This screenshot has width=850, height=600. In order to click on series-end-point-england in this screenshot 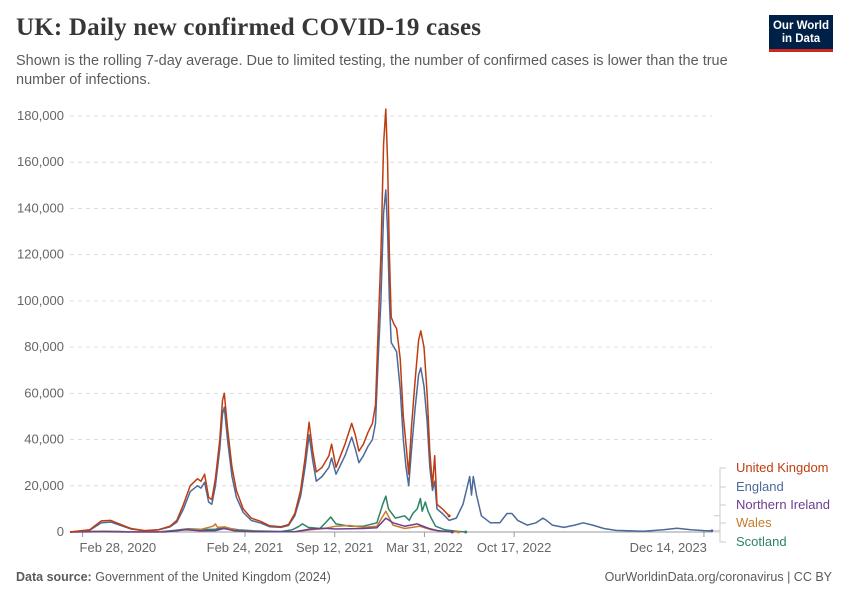, I will do `click(712, 531)`.